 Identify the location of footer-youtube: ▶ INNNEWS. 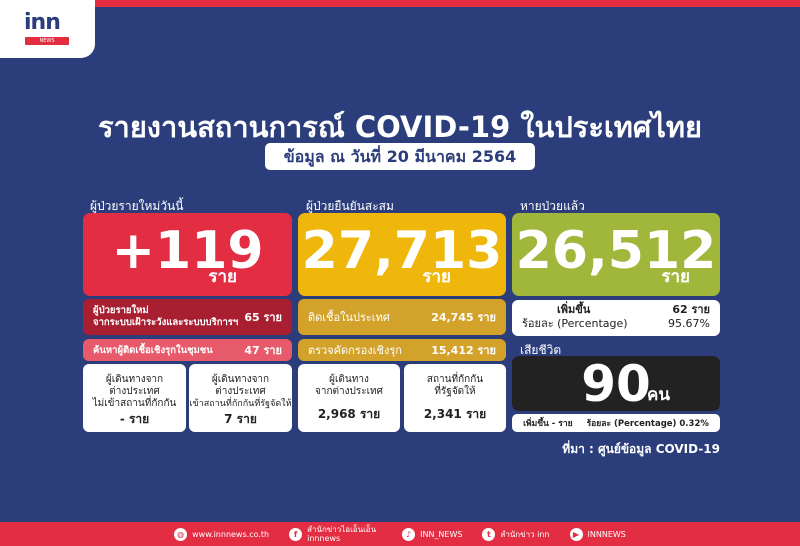
(597, 534).